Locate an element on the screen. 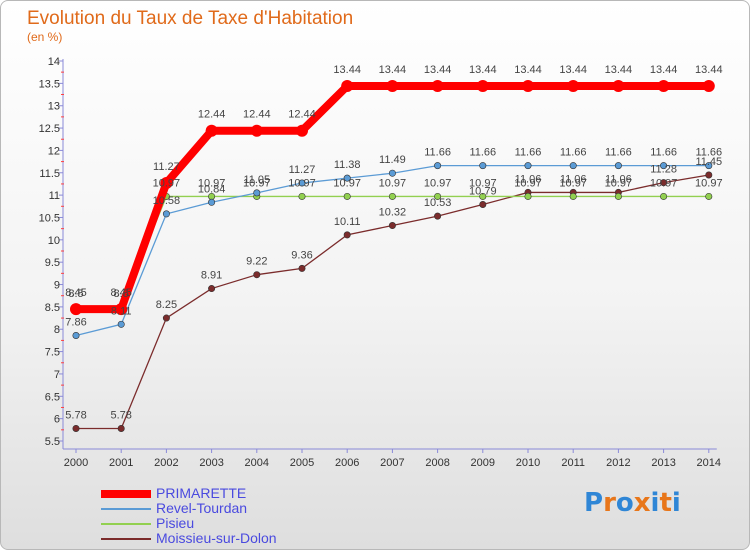  y-tick-label: 11.5 is located at coordinates (49, 174).